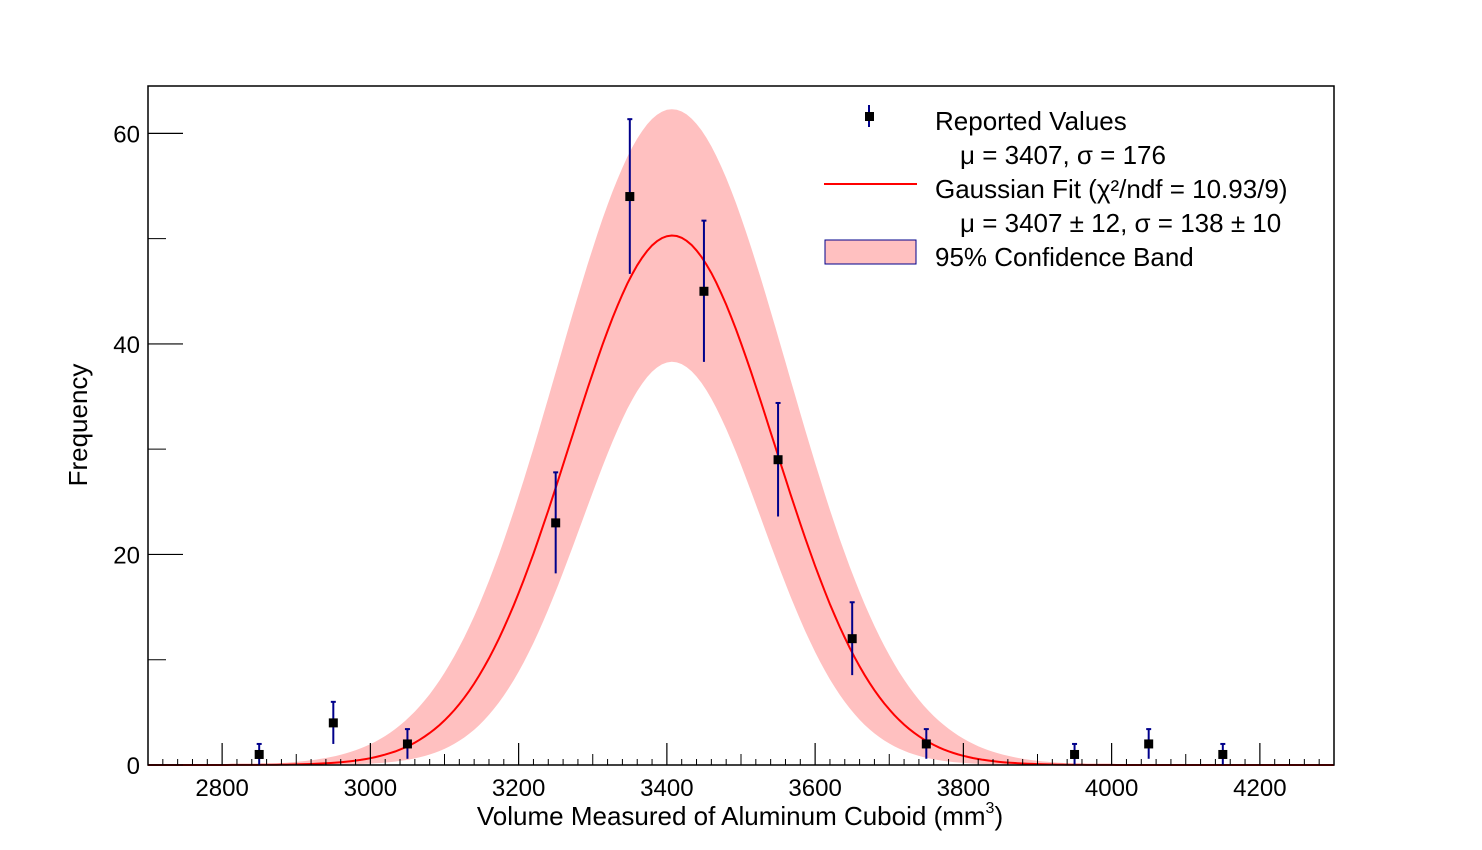 The image size is (1482, 850). What do you see at coordinates (126, 345) in the screenshot?
I see `y-tick-label: 40` at bounding box center [126, 345].